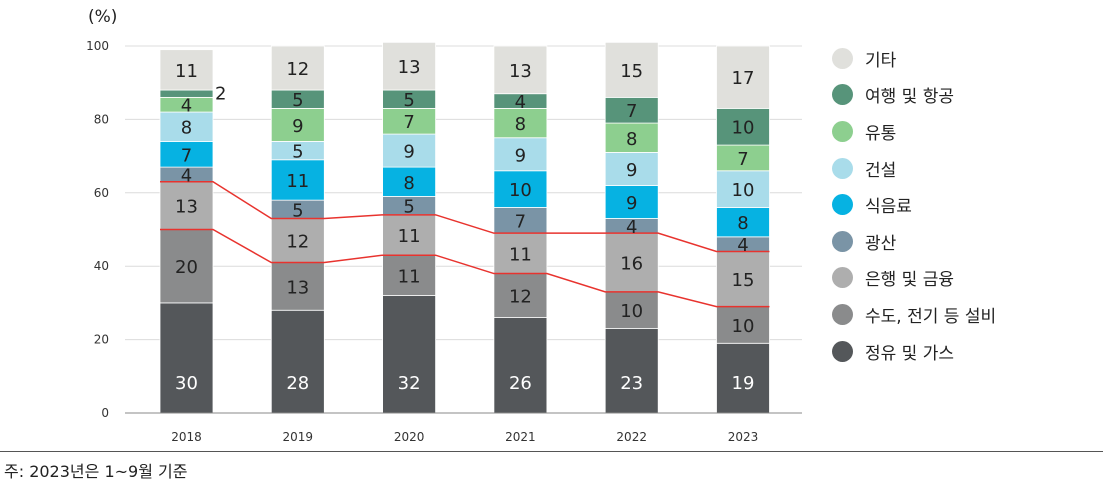  I want to click on legend-label: 여행 및 항공, so click(910, 97).